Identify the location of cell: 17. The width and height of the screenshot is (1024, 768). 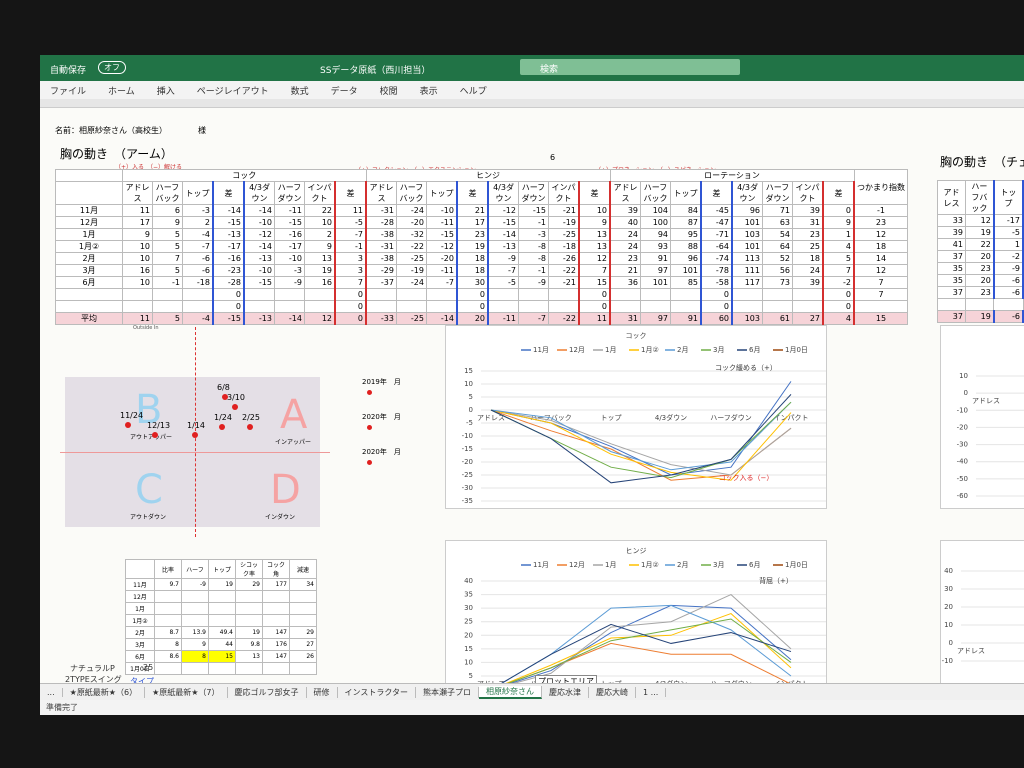
(137, 222).